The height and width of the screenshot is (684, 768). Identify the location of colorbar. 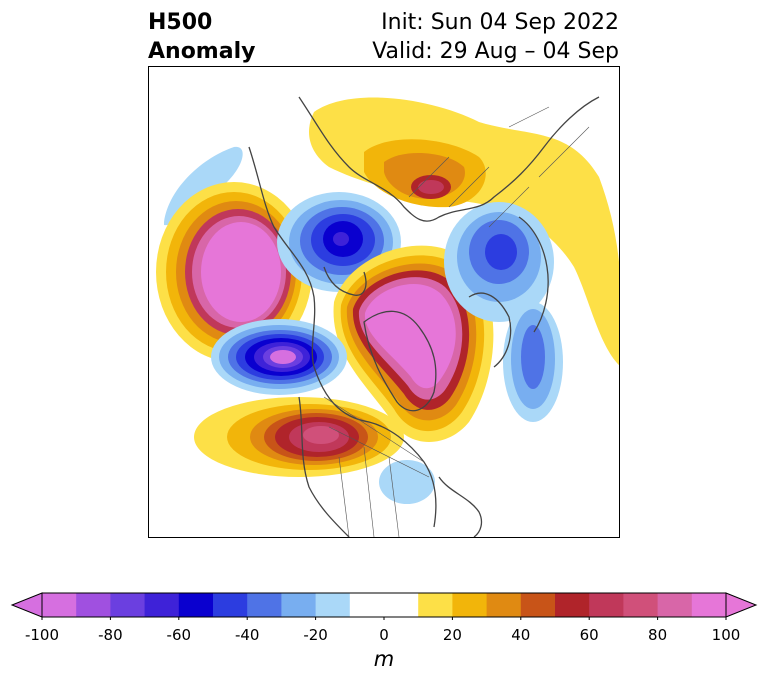
(384, 605).